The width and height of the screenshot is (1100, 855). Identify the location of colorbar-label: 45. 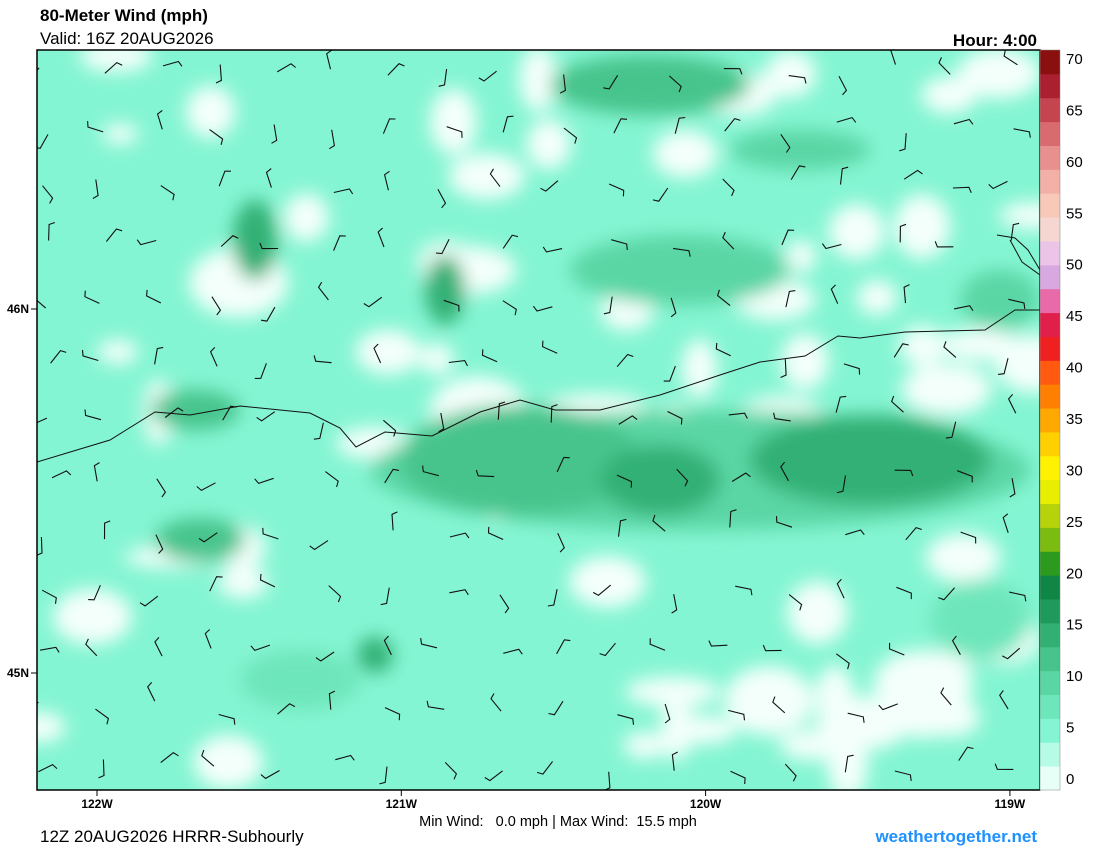
(1074, 316).